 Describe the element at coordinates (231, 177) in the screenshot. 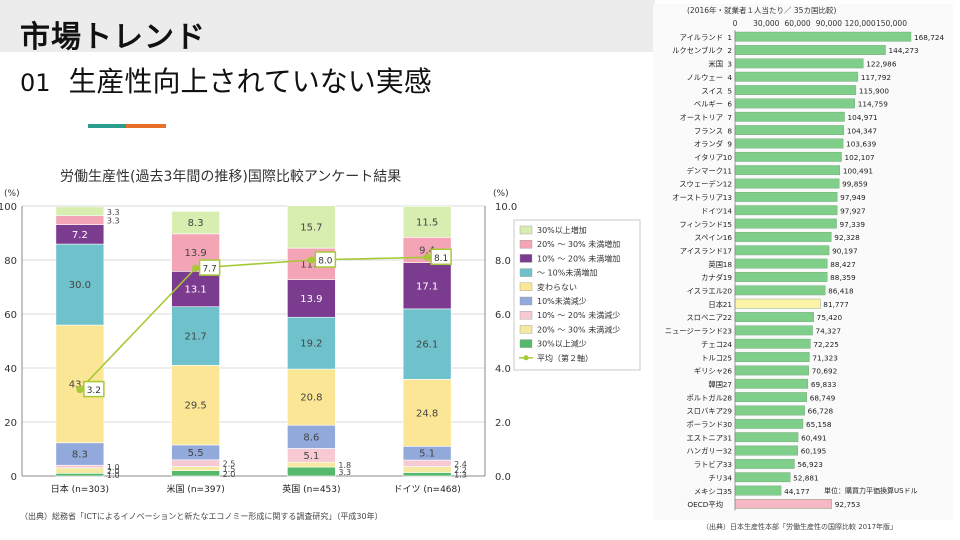

I see `left-chart-title: 労働生産性(過去3年間の推移)国際比較アンケート結果` at that location.